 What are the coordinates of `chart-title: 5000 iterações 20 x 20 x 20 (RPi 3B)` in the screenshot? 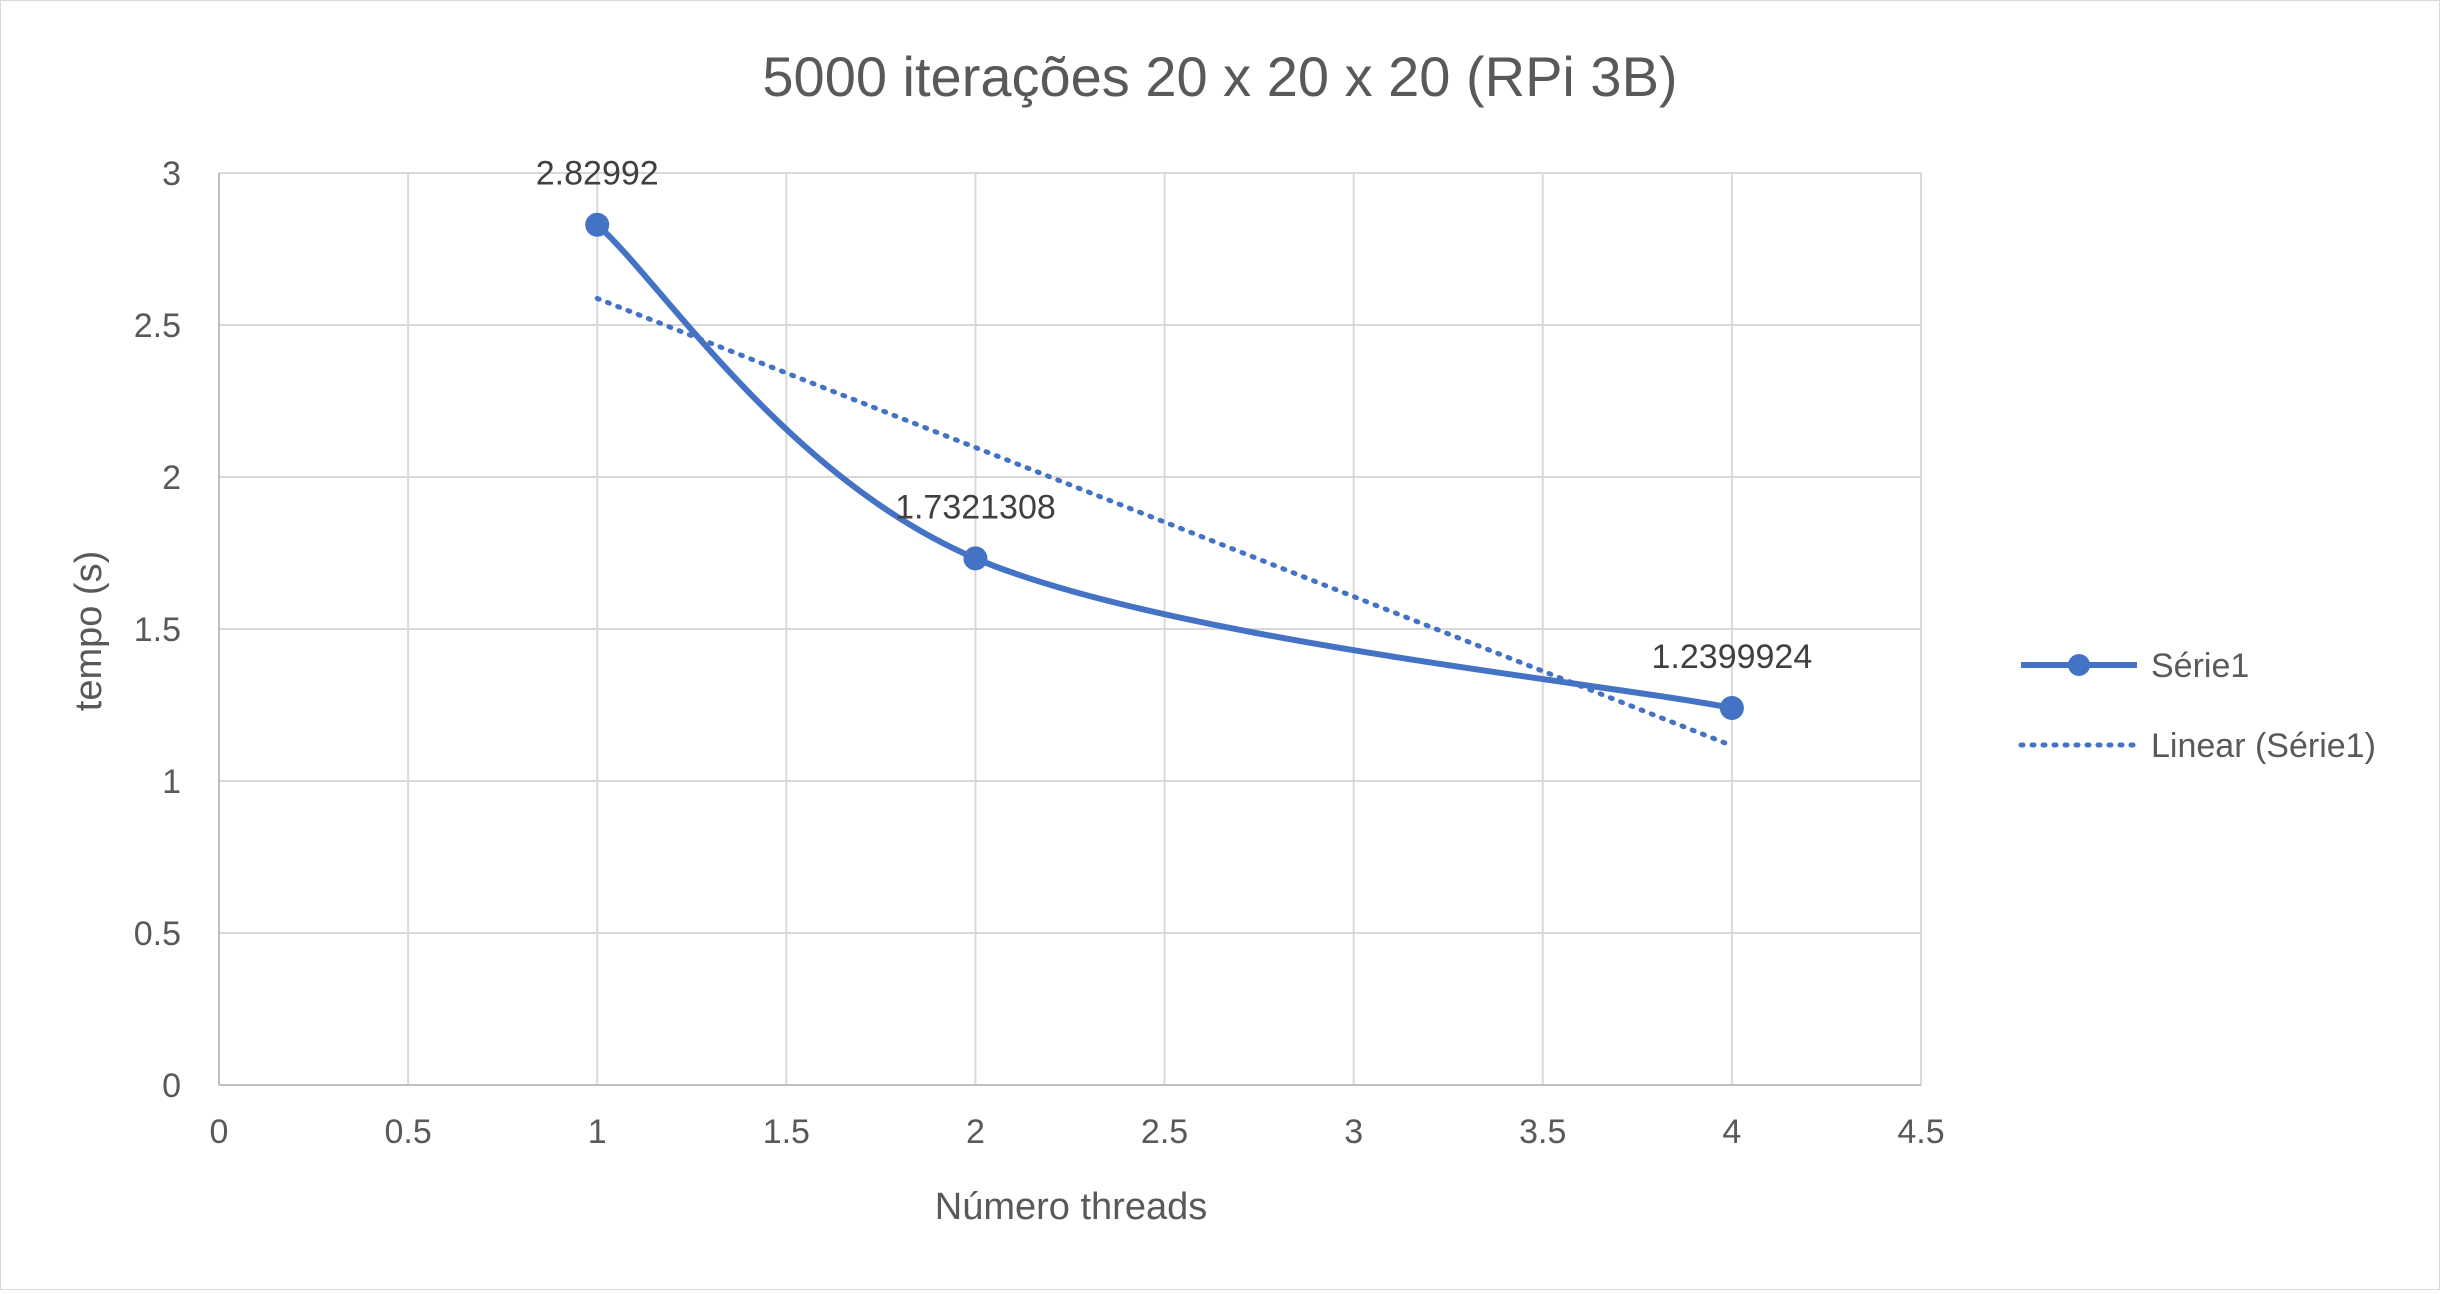 It's located at (1219, 76).